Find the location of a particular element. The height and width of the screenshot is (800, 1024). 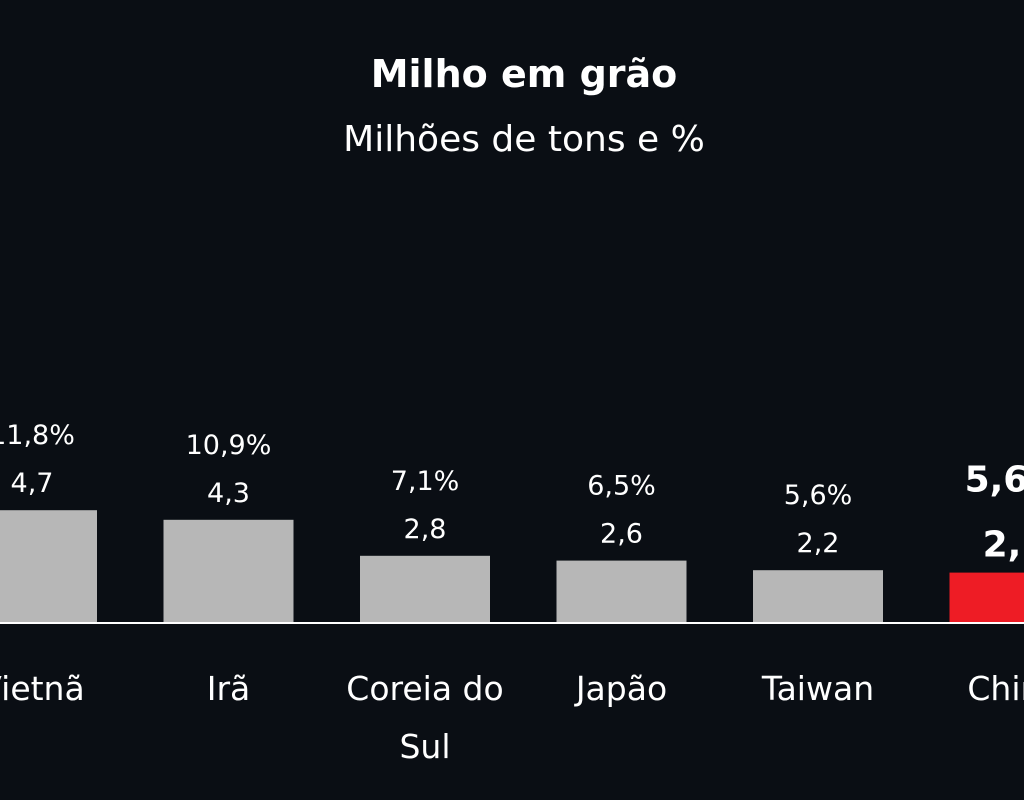

chart-title: Milho em grão is located at coordinates (524, 74).